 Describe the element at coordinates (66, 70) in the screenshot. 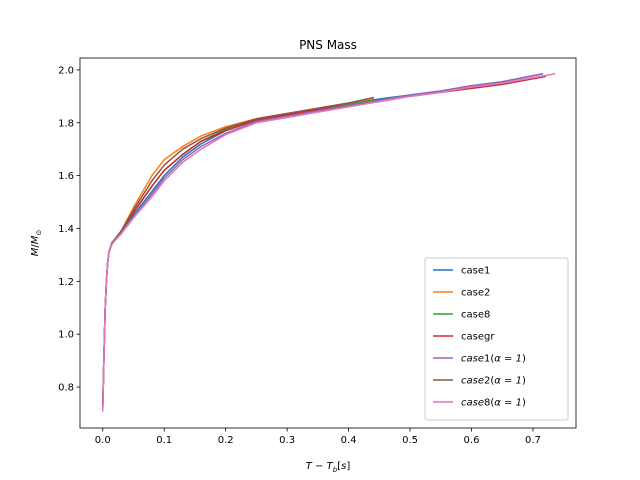

I see `y-tick-label: 2.0` at that location.